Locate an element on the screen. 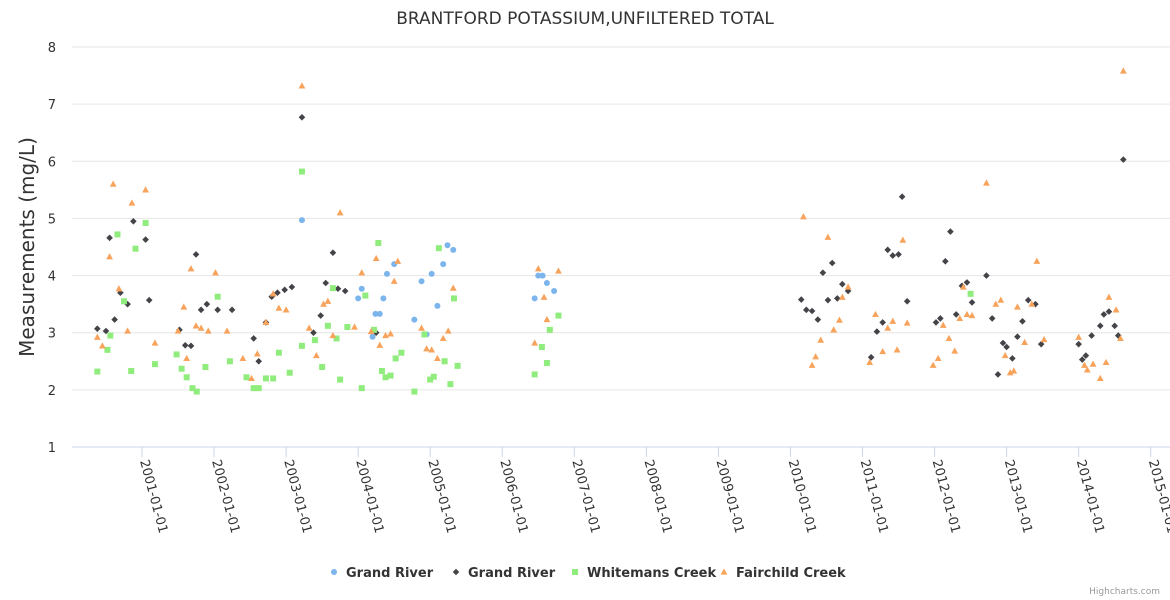  circle-icon is located at coordinates (334, 572).